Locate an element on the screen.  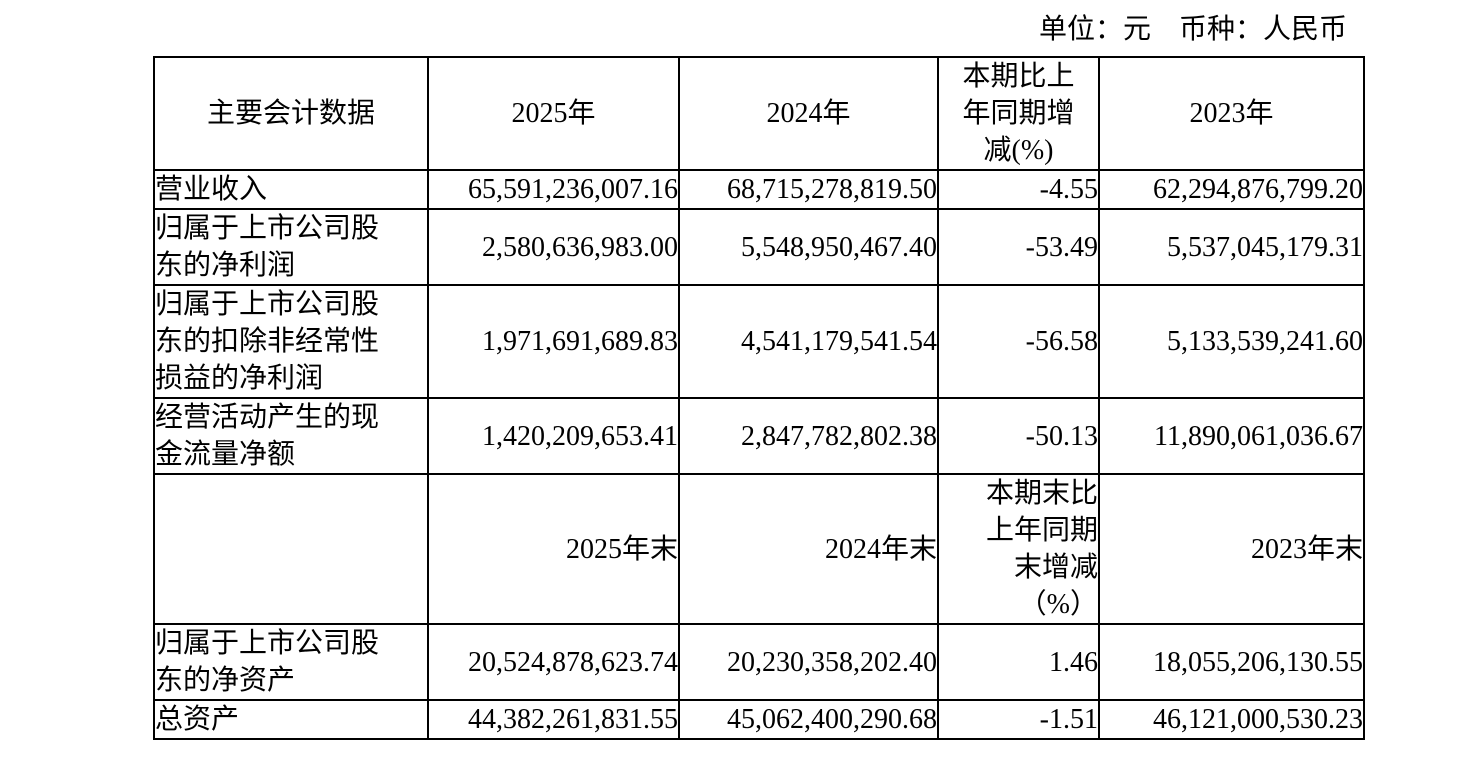
change-percent: -50.13 is located at coordinates (1018, 436).